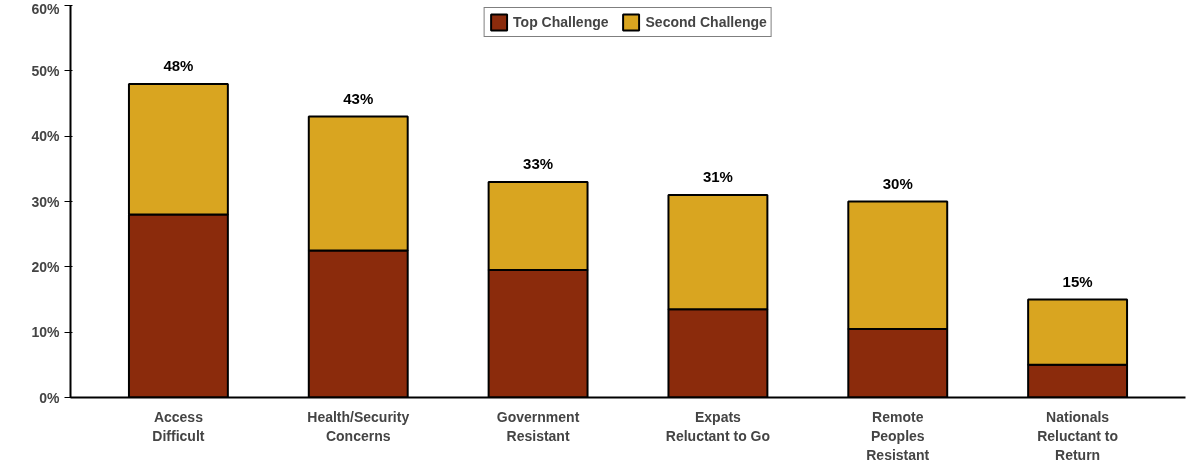  Describe the element at coordinates (718, 426) in the screenshot. I see `x-tick-label: Expats Reluctant to Go` at that location.